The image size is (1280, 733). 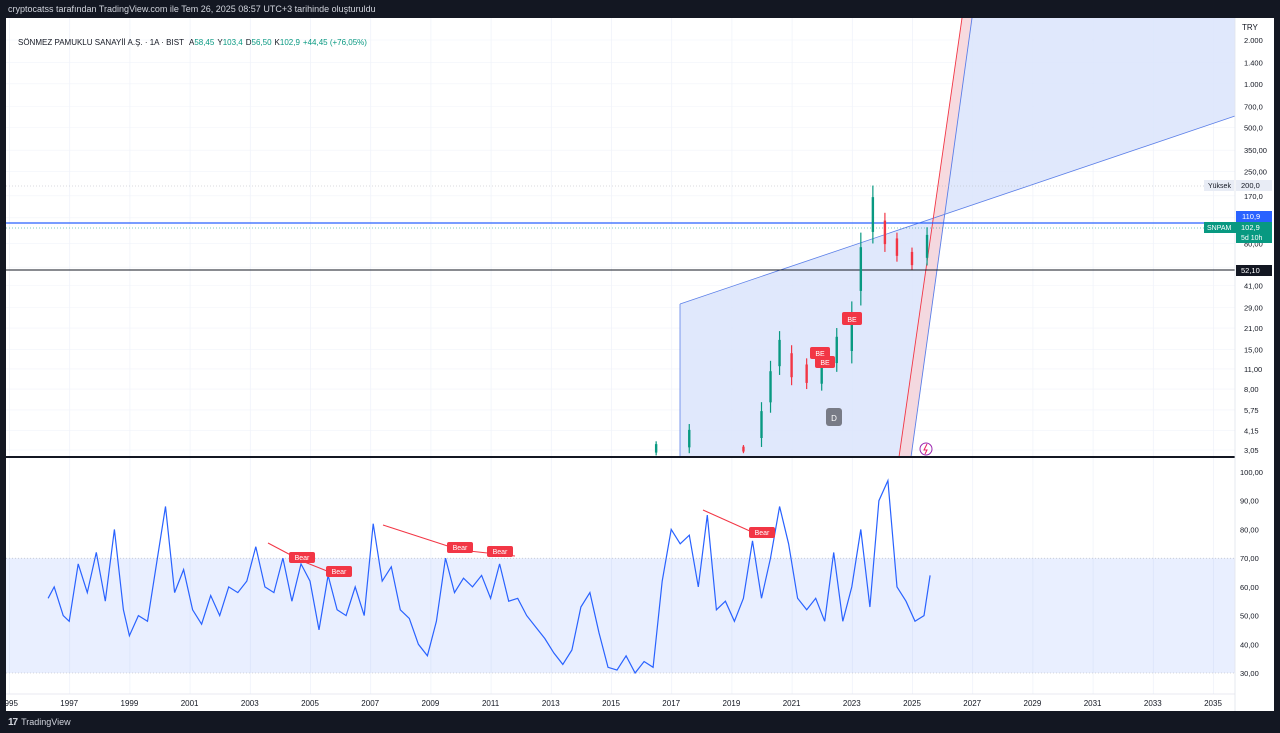 I want to click on indicator-tick-label: 30,00, so click(x=1249, y=673).